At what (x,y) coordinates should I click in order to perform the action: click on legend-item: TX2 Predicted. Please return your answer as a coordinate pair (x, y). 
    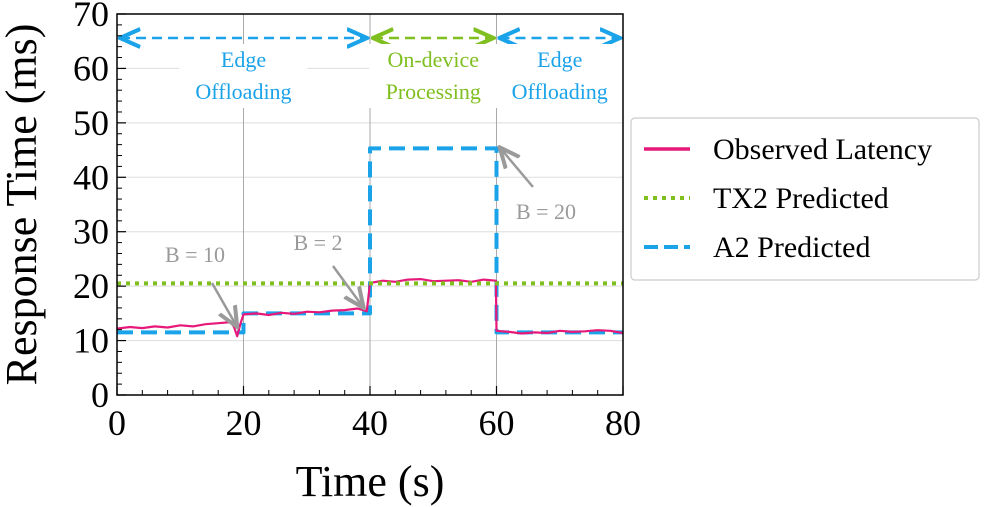
    Looking at the image, I should click on (766, 198).